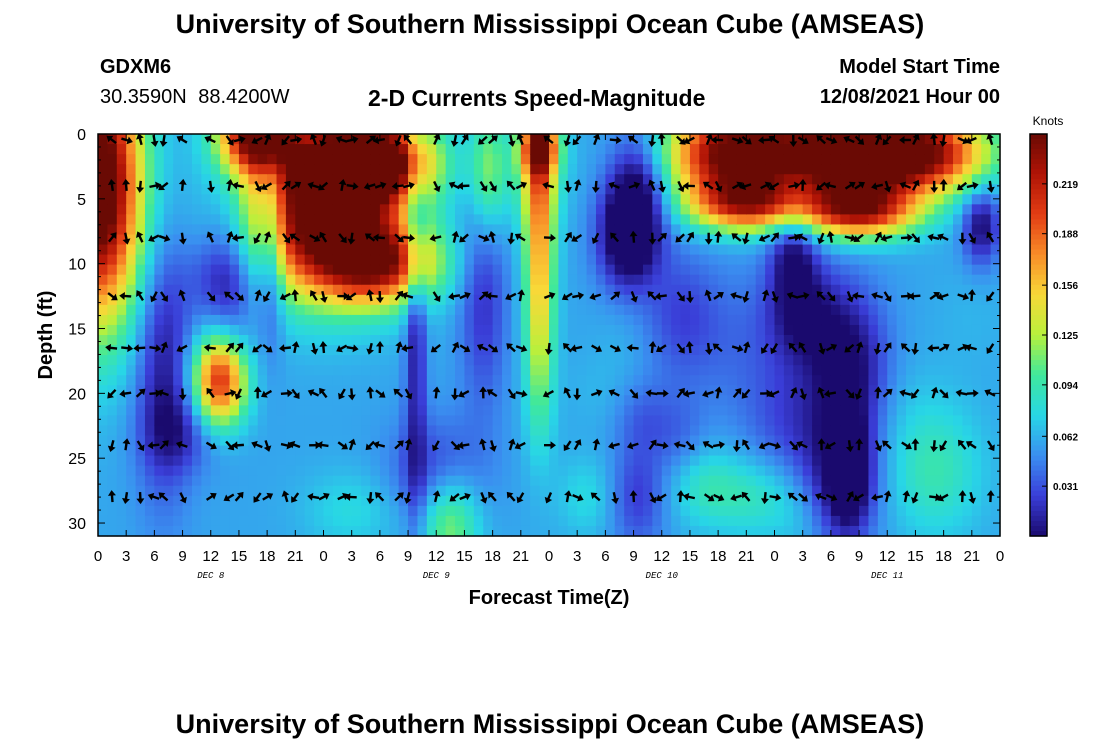 The height and width of the screenshot is (750, 1100). I want to click on x-tick-label: 3, so click(577, 556).